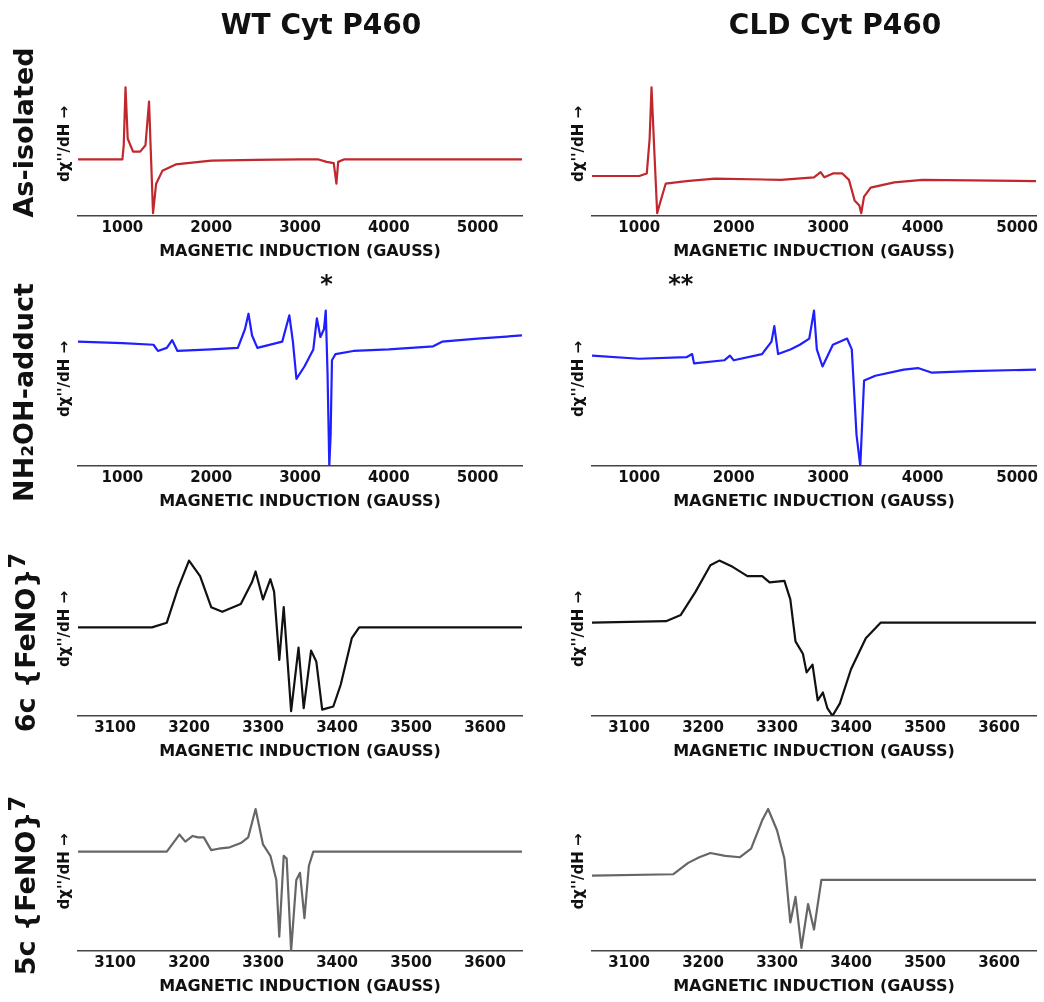  What do you see at coordinates (23, 392) in the screenshot?
I see `text: NH₂OH-adduct` at bounding box center [23, 392].